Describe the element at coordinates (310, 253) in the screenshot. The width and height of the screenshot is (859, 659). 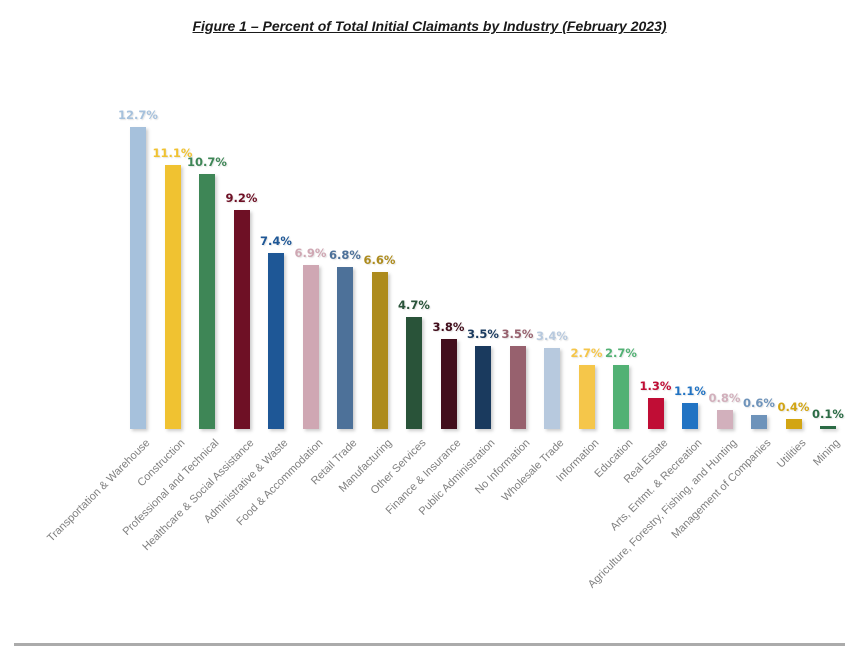
I see `bar-value-label: 6.9%` at that location.